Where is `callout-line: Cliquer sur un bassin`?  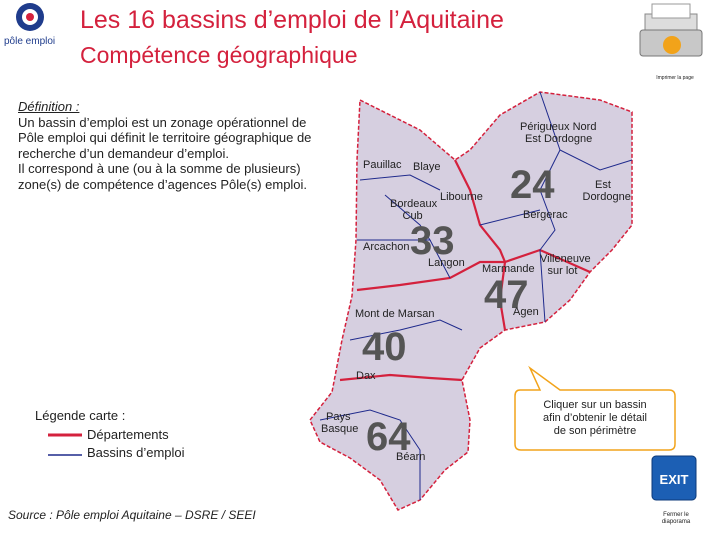
callout-line: Cliquer sur un bassin is located at coordinates (594, 405).